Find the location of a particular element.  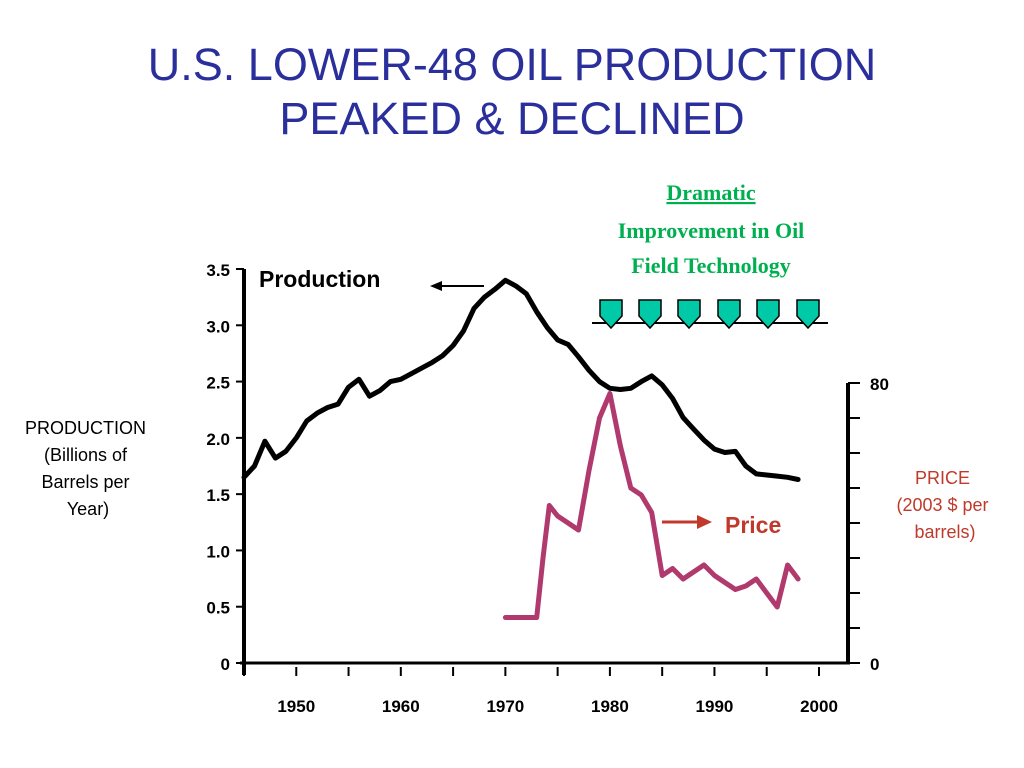

y-right-tick-label: 80 is located at coordinates (879, 384).